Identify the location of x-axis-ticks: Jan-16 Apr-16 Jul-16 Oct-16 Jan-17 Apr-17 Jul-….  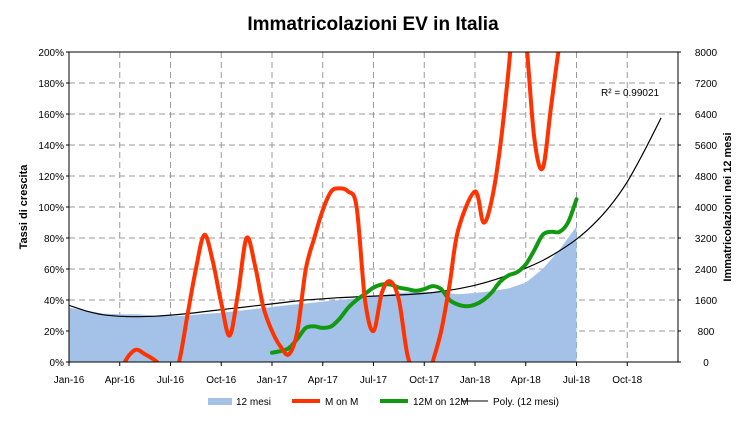
(348, 374).